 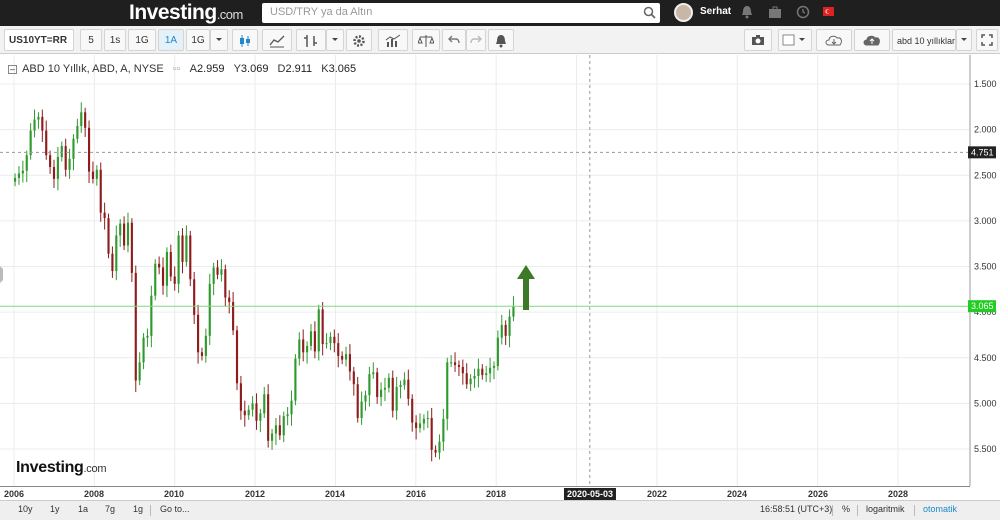 What do you see at coordinates (985, 175) in the screenshot?
I see `y-tick-label: 2.500` at bounding box center [985, 175].